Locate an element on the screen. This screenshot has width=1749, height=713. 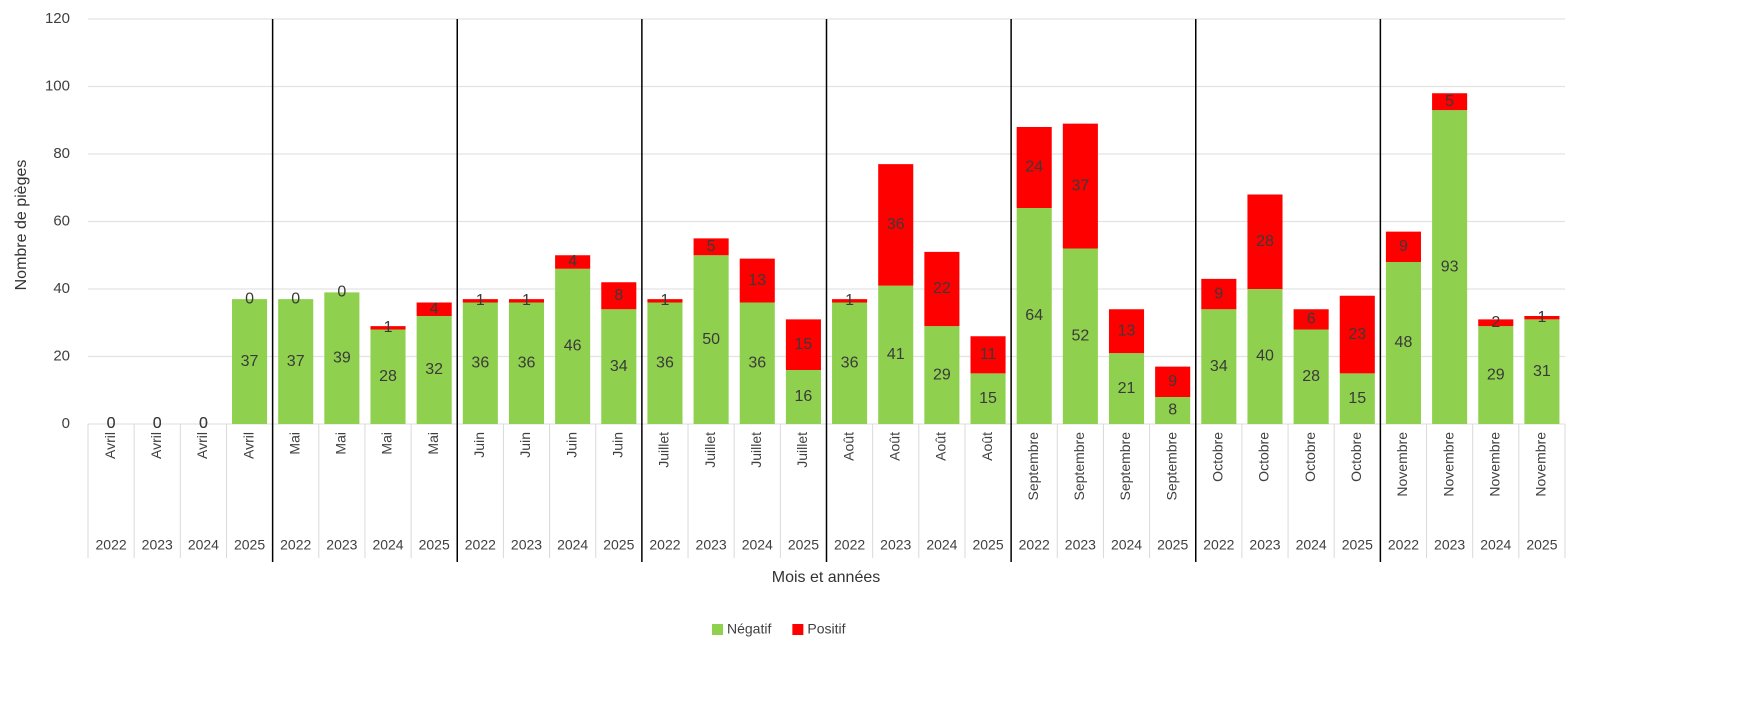
data-label: 36 is located at coordinates (757, 362).